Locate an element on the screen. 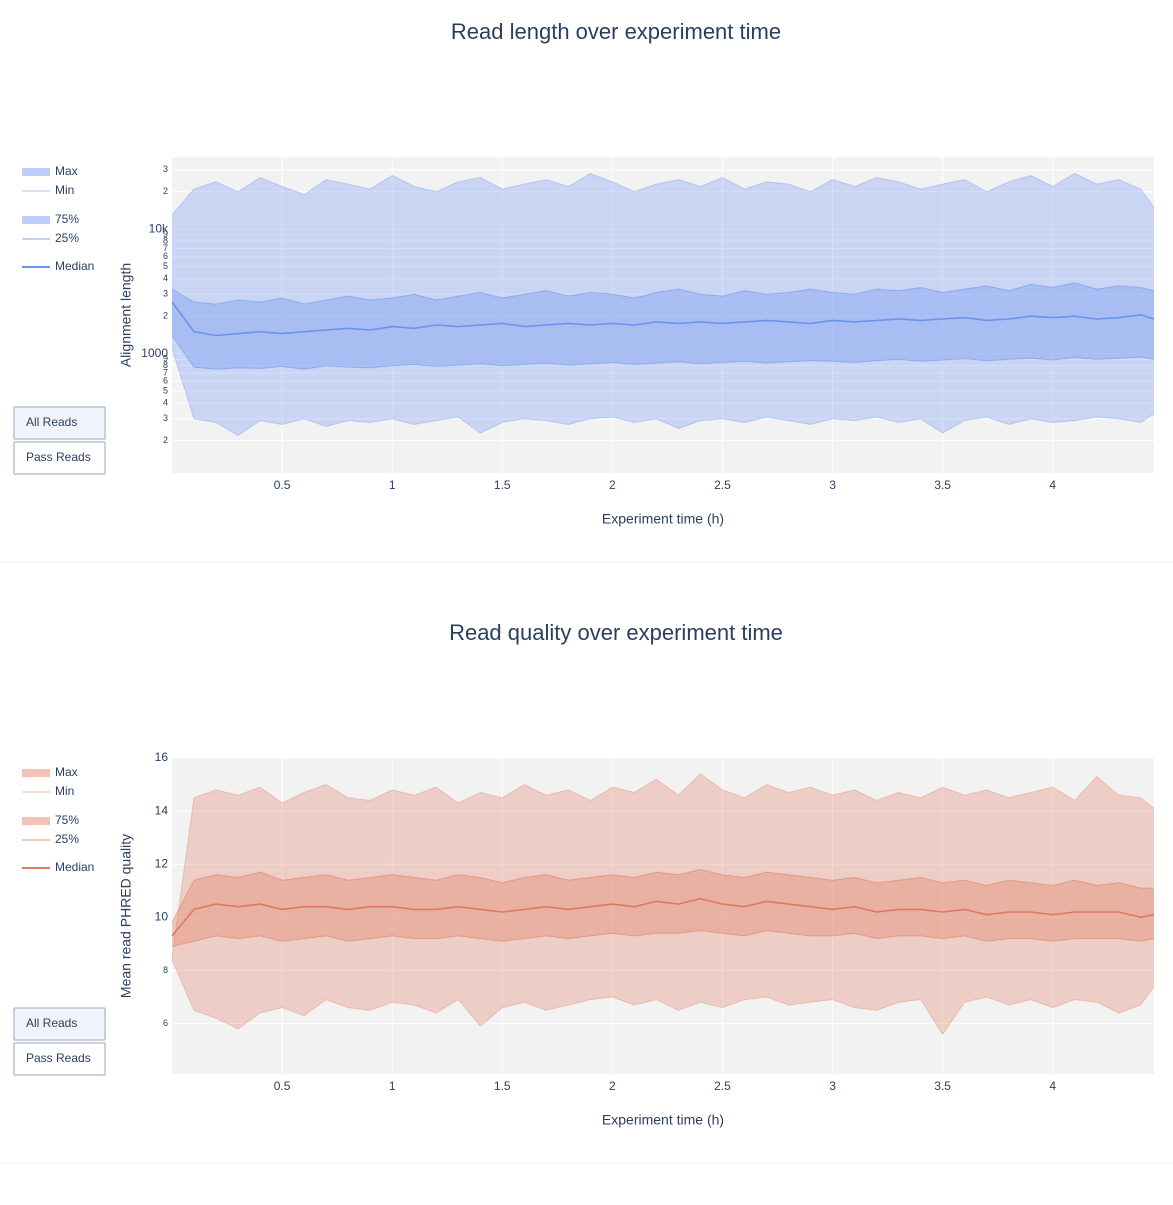 The image size is (1173, 1205). y-tick-label: 12 is located at coordinates (162, 863).